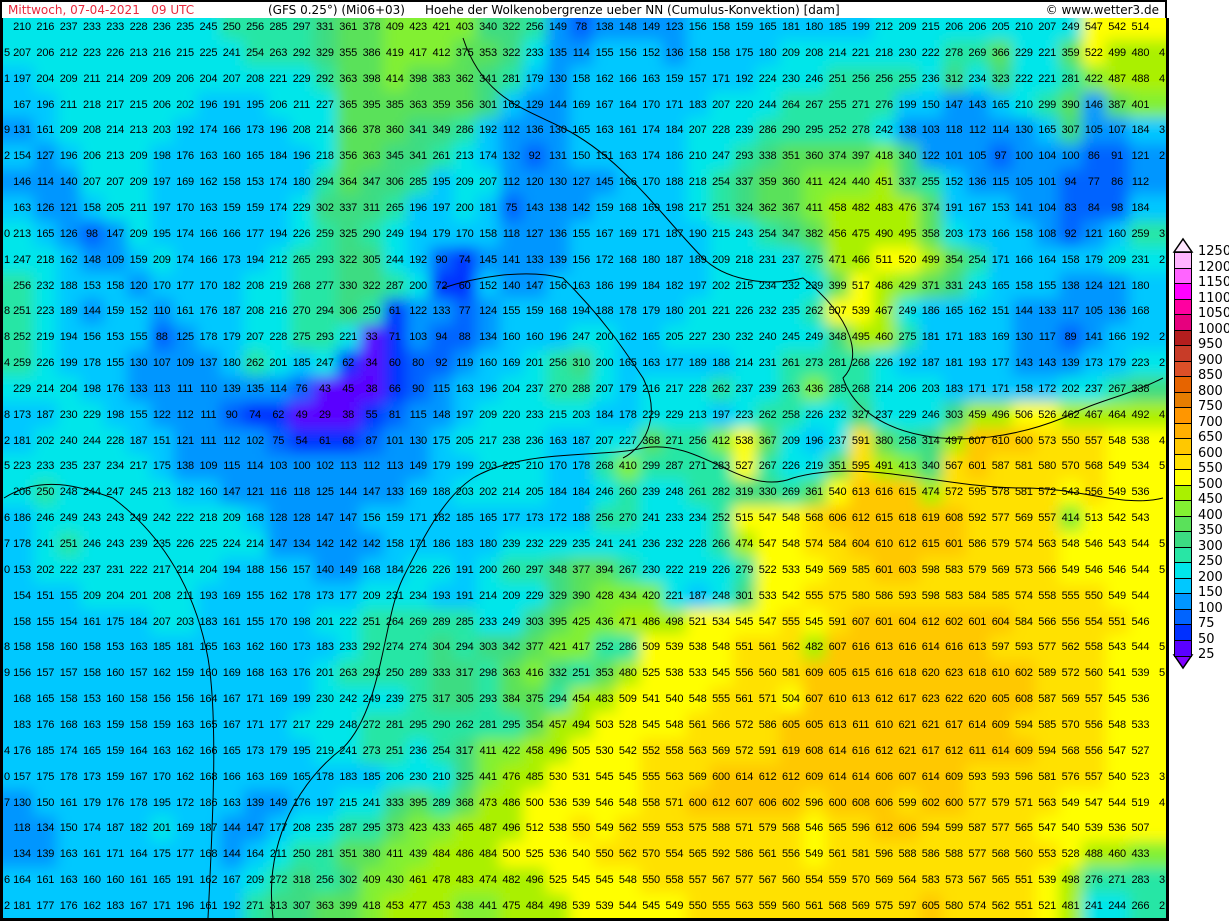  Describe the element at coordinates (1206, 623) in the screenshot. I see `legend-label: 75` at that location.